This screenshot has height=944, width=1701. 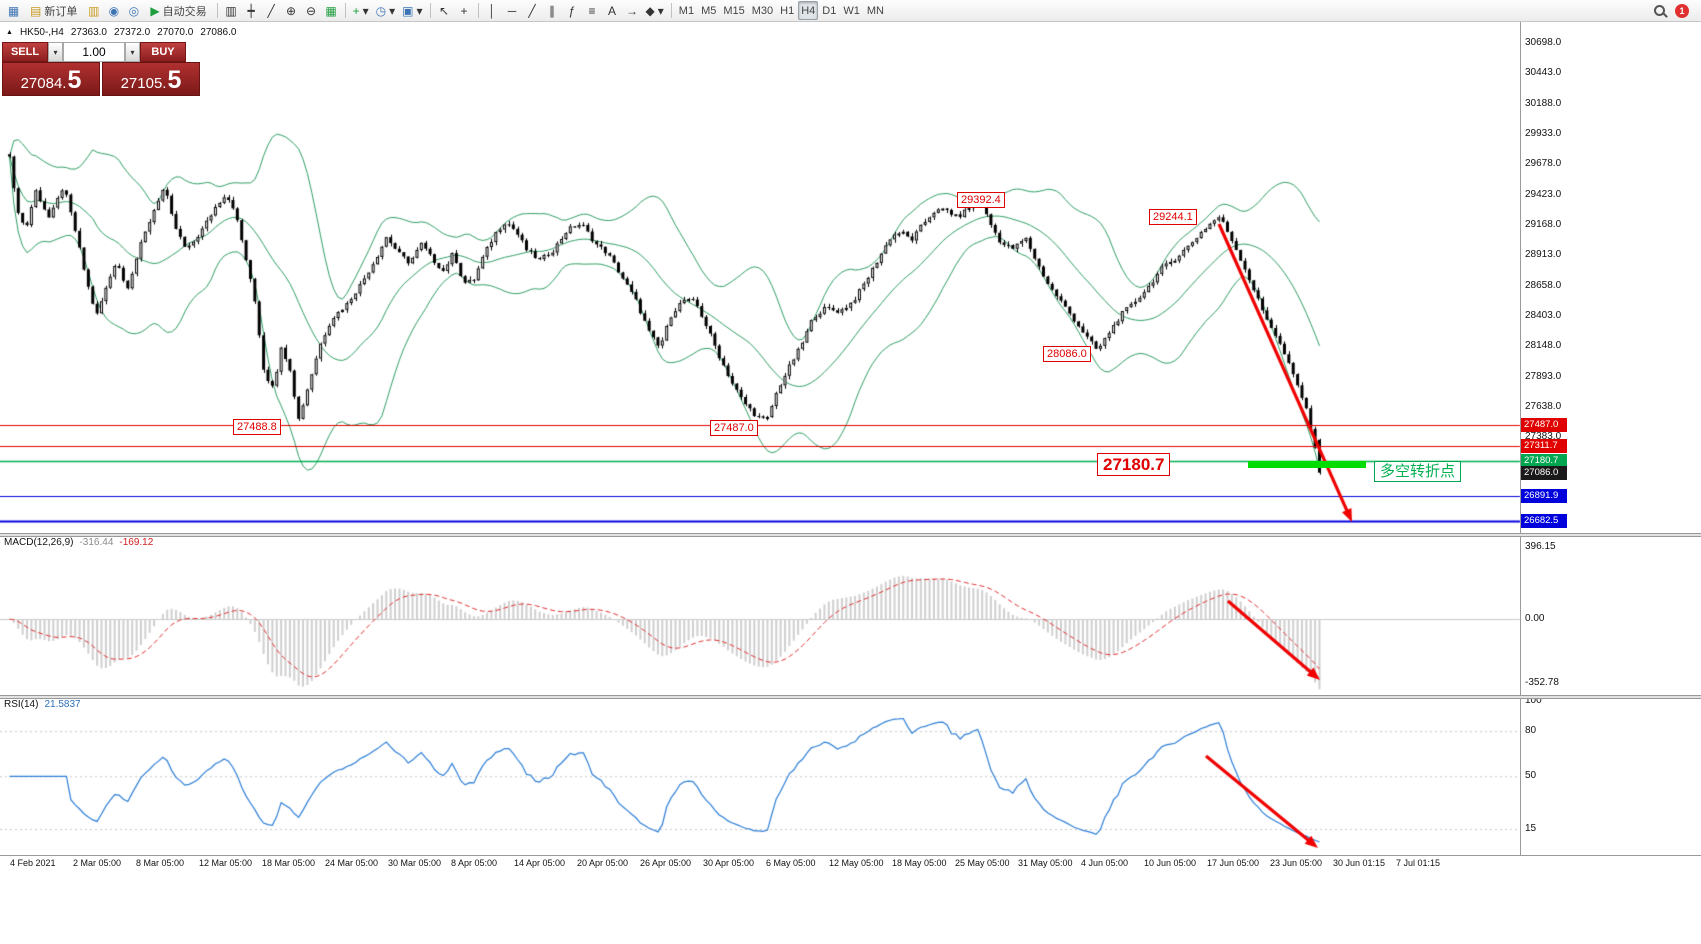 I want to click on time-axis-label: 26 Apr 05:00, so click(x=666, y=863).